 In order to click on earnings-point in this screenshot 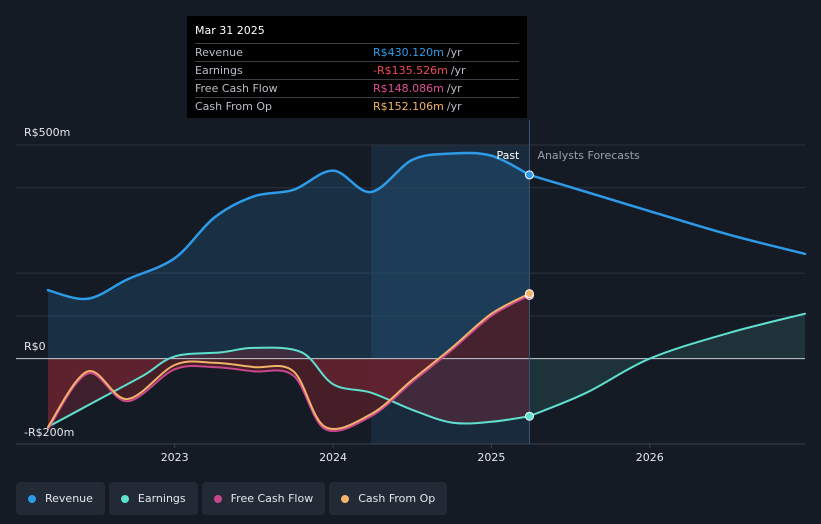, I will do `click(529, 416)`.